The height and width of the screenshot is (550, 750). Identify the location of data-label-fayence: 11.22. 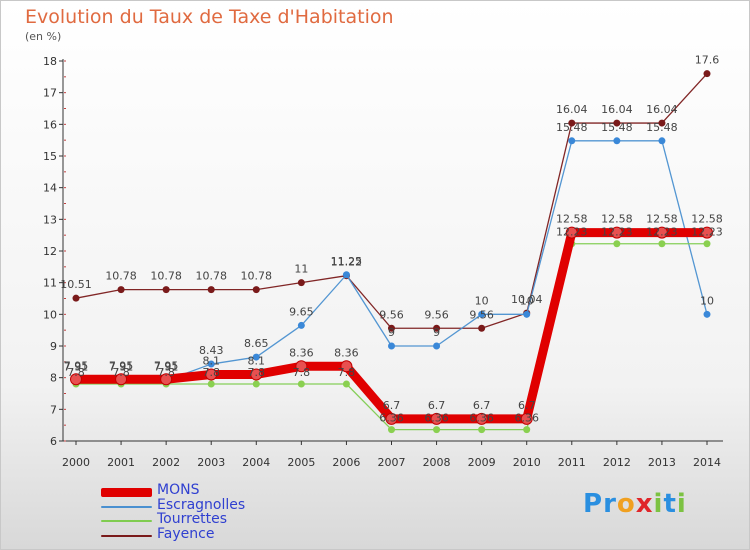
(347, 262).